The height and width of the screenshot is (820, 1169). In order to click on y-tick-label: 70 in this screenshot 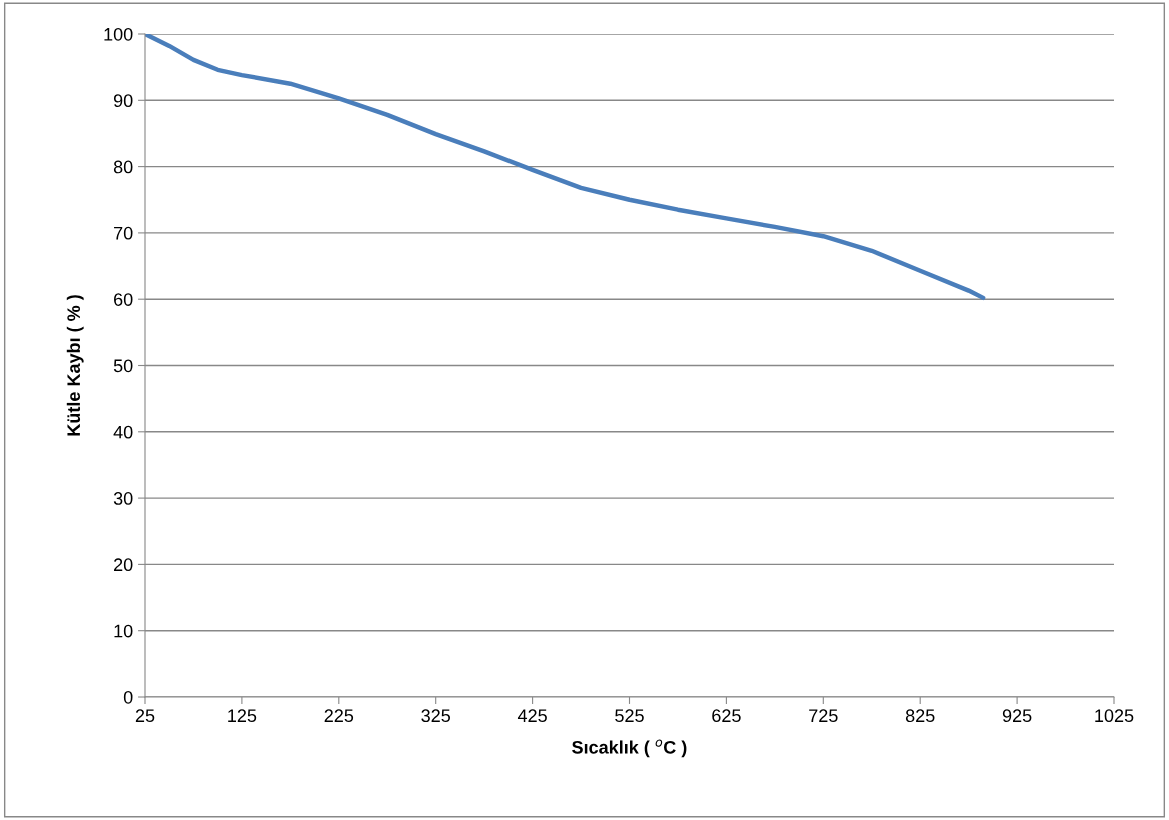, I will do `click(123, 233)`.